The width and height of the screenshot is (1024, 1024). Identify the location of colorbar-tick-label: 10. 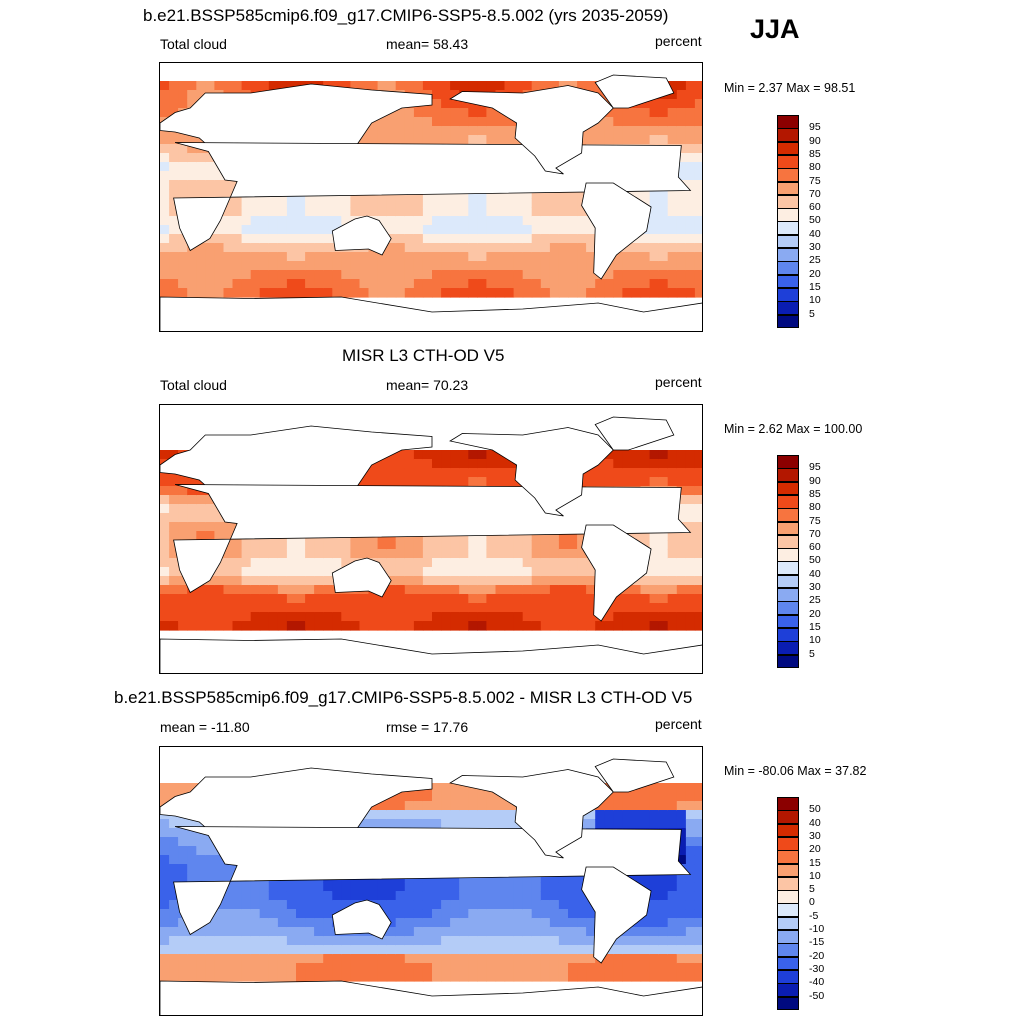
(815, 640).